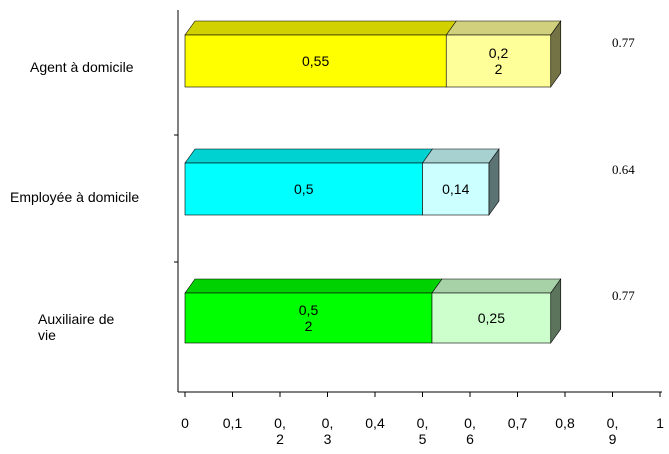 This screenshot has width=669, height=454. Describe the element at coordinates (280, 431) in the screenshot. I see `x-tick-label: 0, 2` at that location.